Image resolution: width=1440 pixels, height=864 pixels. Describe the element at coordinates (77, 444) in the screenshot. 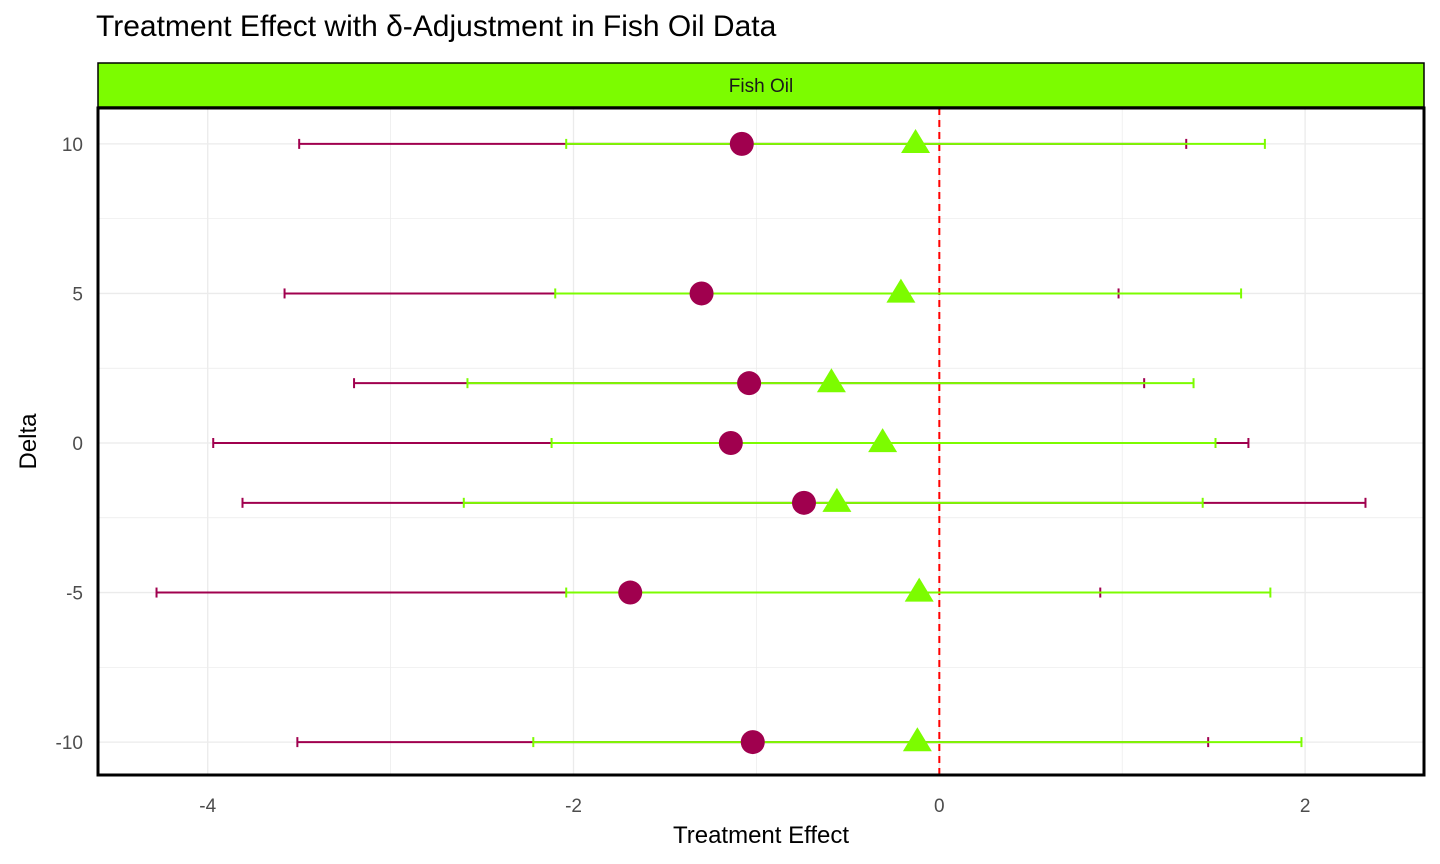

I see `y-tick-label: 0` at that location.